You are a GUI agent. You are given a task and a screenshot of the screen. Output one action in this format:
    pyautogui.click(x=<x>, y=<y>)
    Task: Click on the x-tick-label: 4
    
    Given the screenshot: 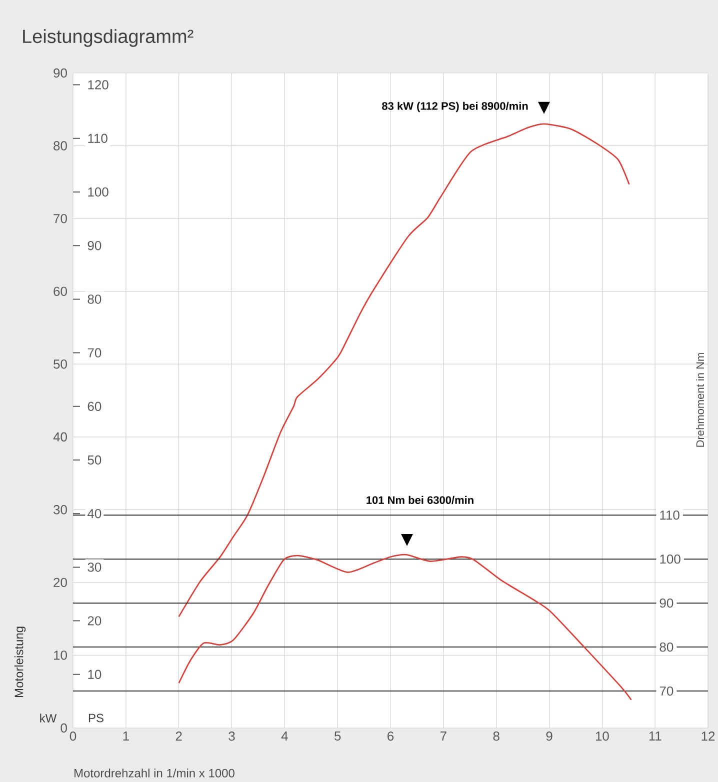 What is the action you would take?
    pyautogui.click(x=284, y=736)
    